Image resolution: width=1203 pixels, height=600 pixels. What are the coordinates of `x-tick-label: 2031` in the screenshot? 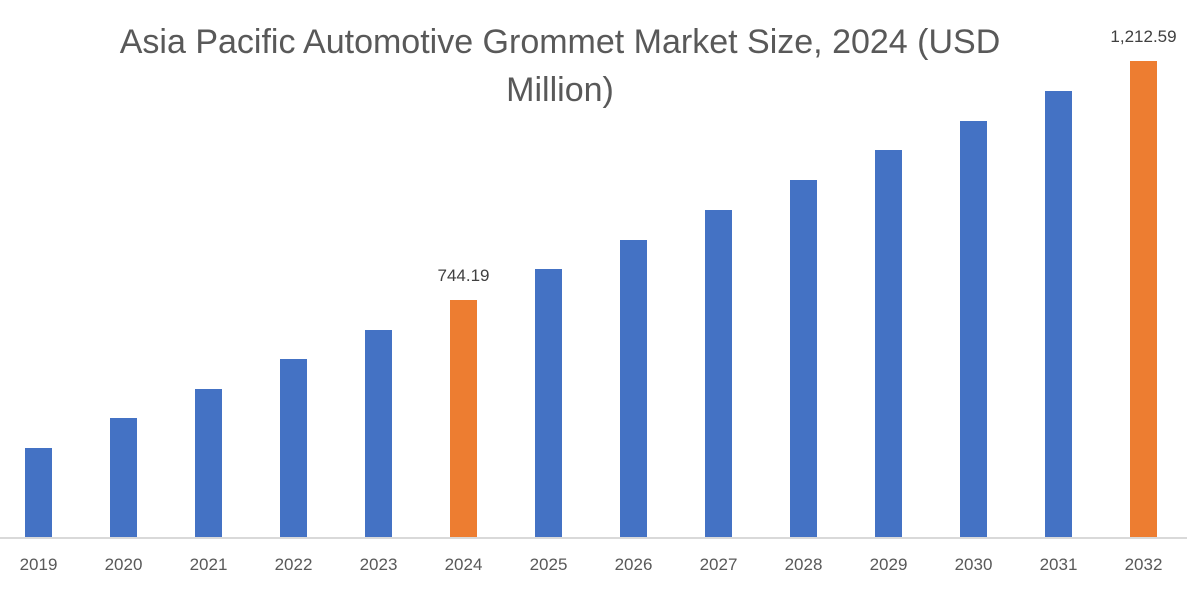 It's located at (1058, 564).